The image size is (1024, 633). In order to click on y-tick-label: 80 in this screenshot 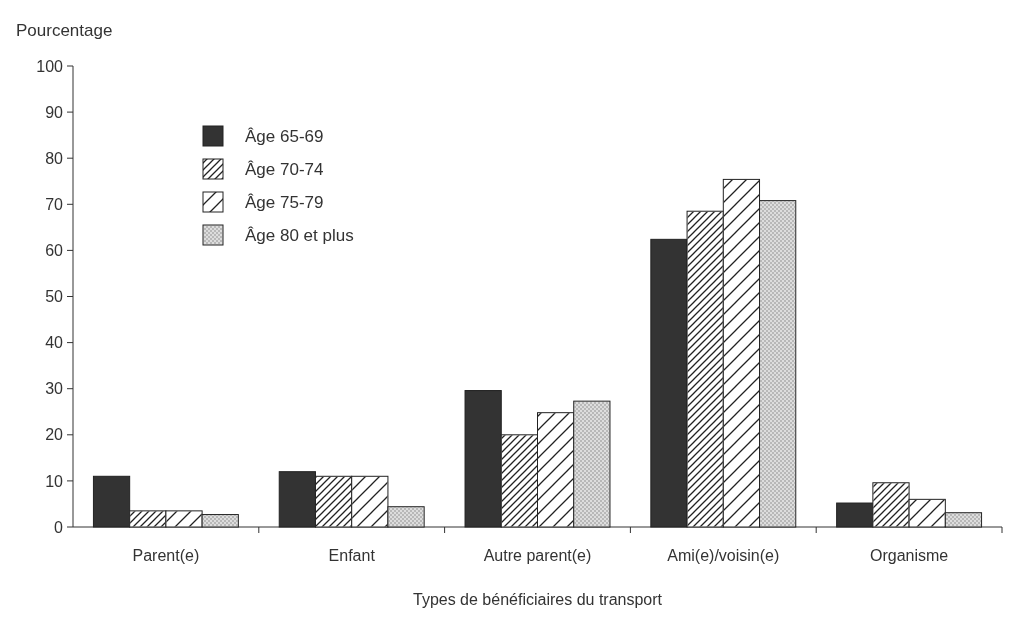, I will do `click(54, 158)`.